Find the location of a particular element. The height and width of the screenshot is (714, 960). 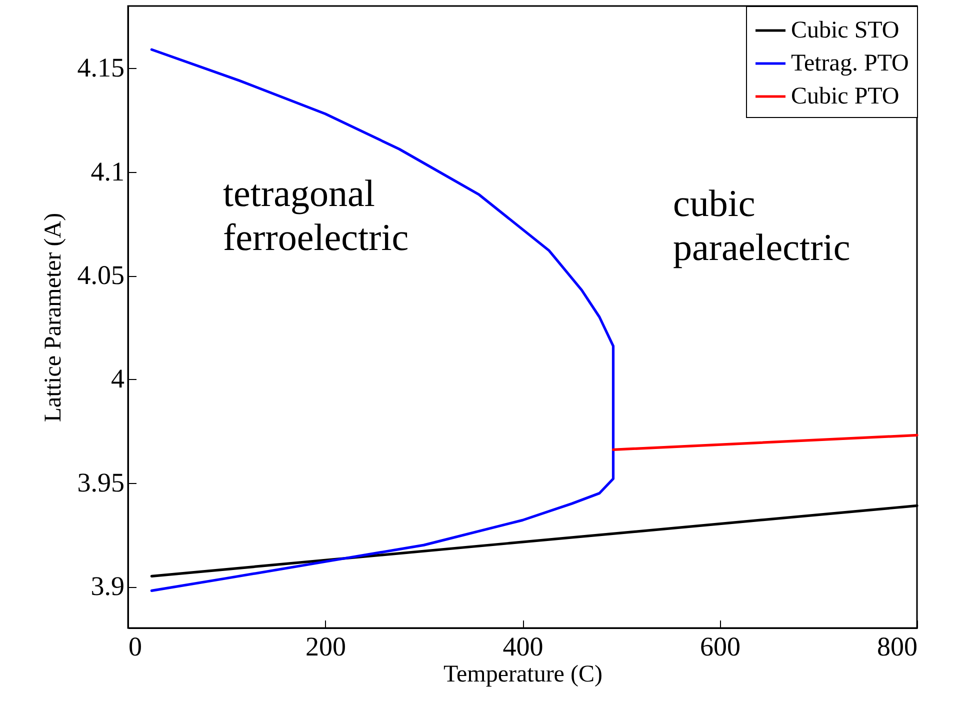

y-tick-label: 4 is located at coordinates (118, 379).